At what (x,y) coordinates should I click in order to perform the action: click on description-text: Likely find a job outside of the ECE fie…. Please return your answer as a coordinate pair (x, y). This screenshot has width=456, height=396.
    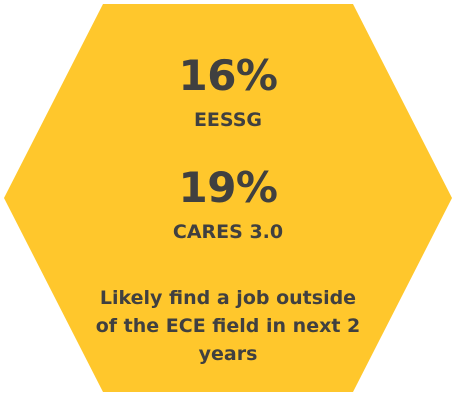
    Looking at the image, I should click on (228, 326).